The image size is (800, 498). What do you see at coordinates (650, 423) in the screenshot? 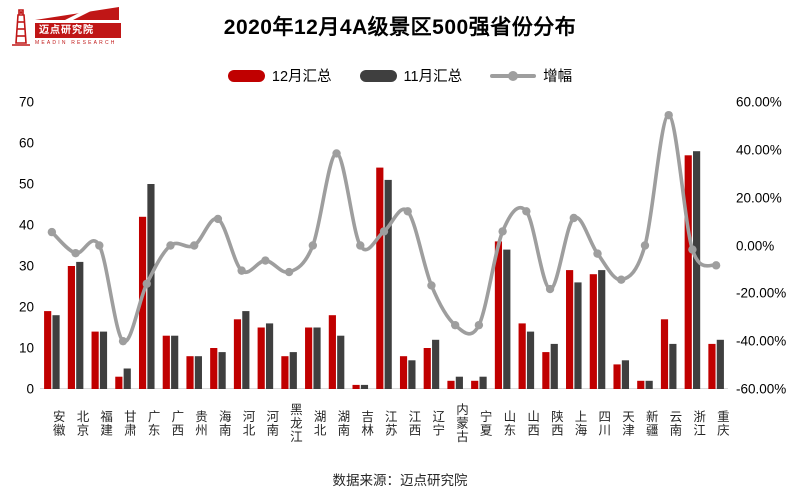
I see `x-axis-label: 新疆` at bounding box center [650, 423].